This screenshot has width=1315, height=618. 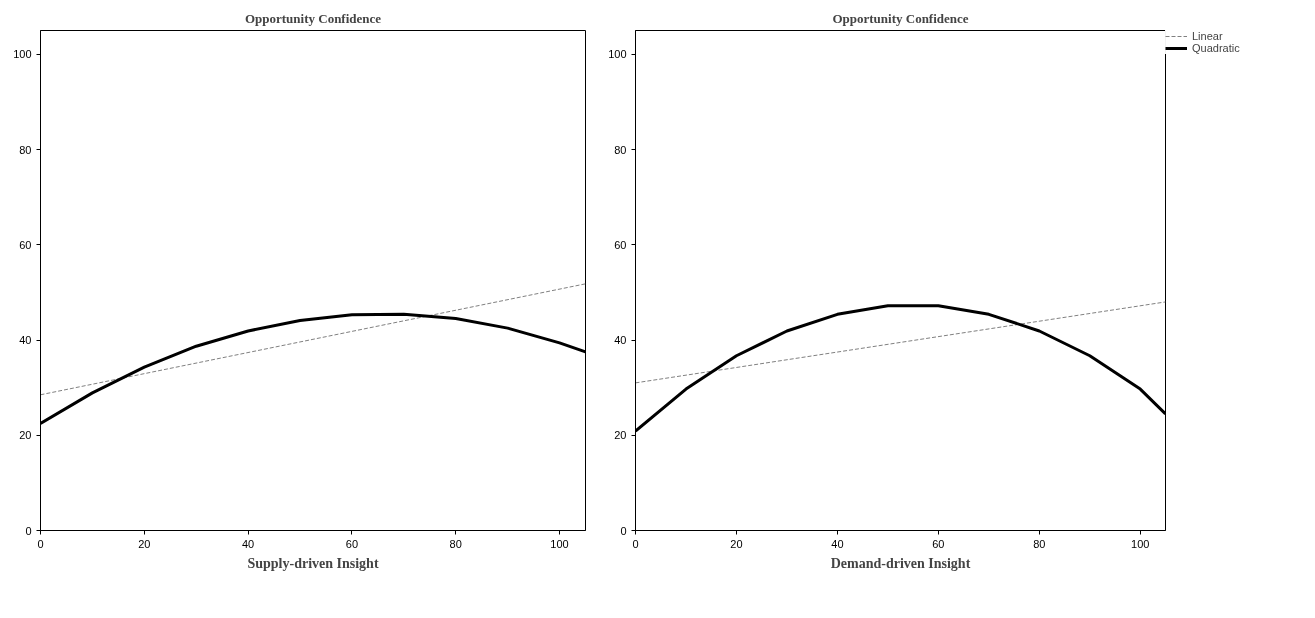 I want to click on x-axis-title: Demand-driven Insight, so click(x=900, y=563).